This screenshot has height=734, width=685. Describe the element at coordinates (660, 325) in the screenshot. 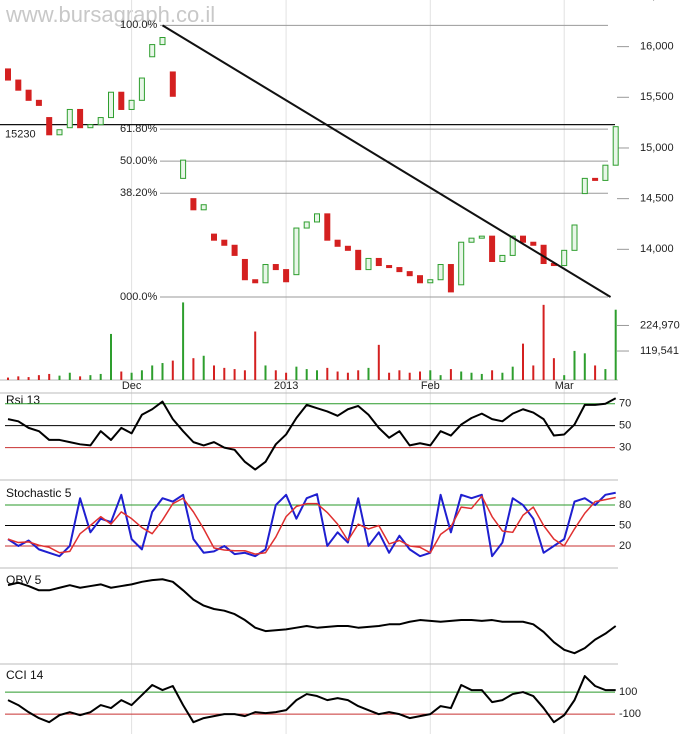

I see `y-tick-label: 224,970` at that location.